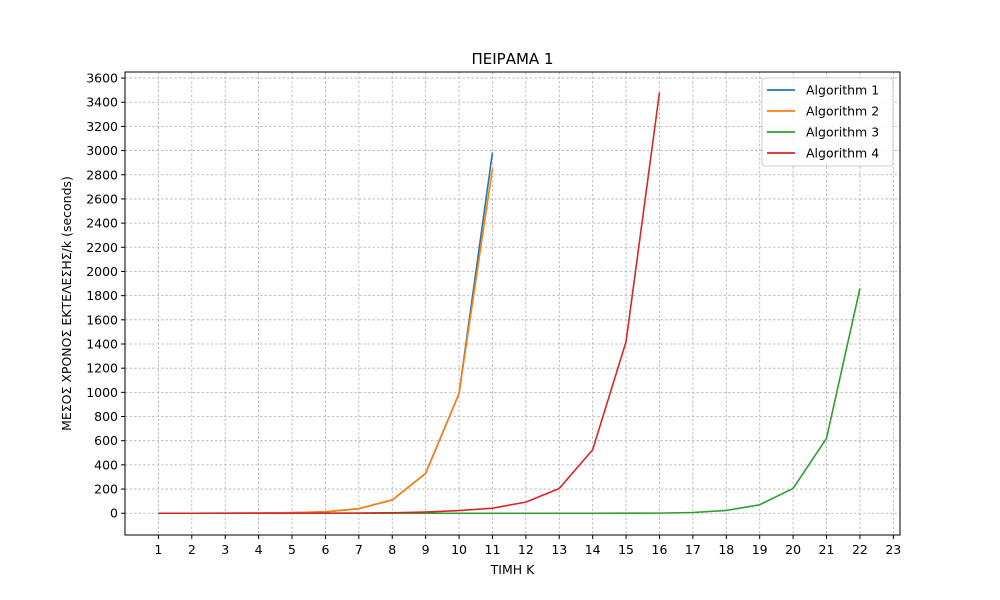 This screenshot has height=600, width=1000. What do you see at coordinates (106, 464) in the screenshot?
I see `y-tick-label: 400` at bounding box center [106, 464].